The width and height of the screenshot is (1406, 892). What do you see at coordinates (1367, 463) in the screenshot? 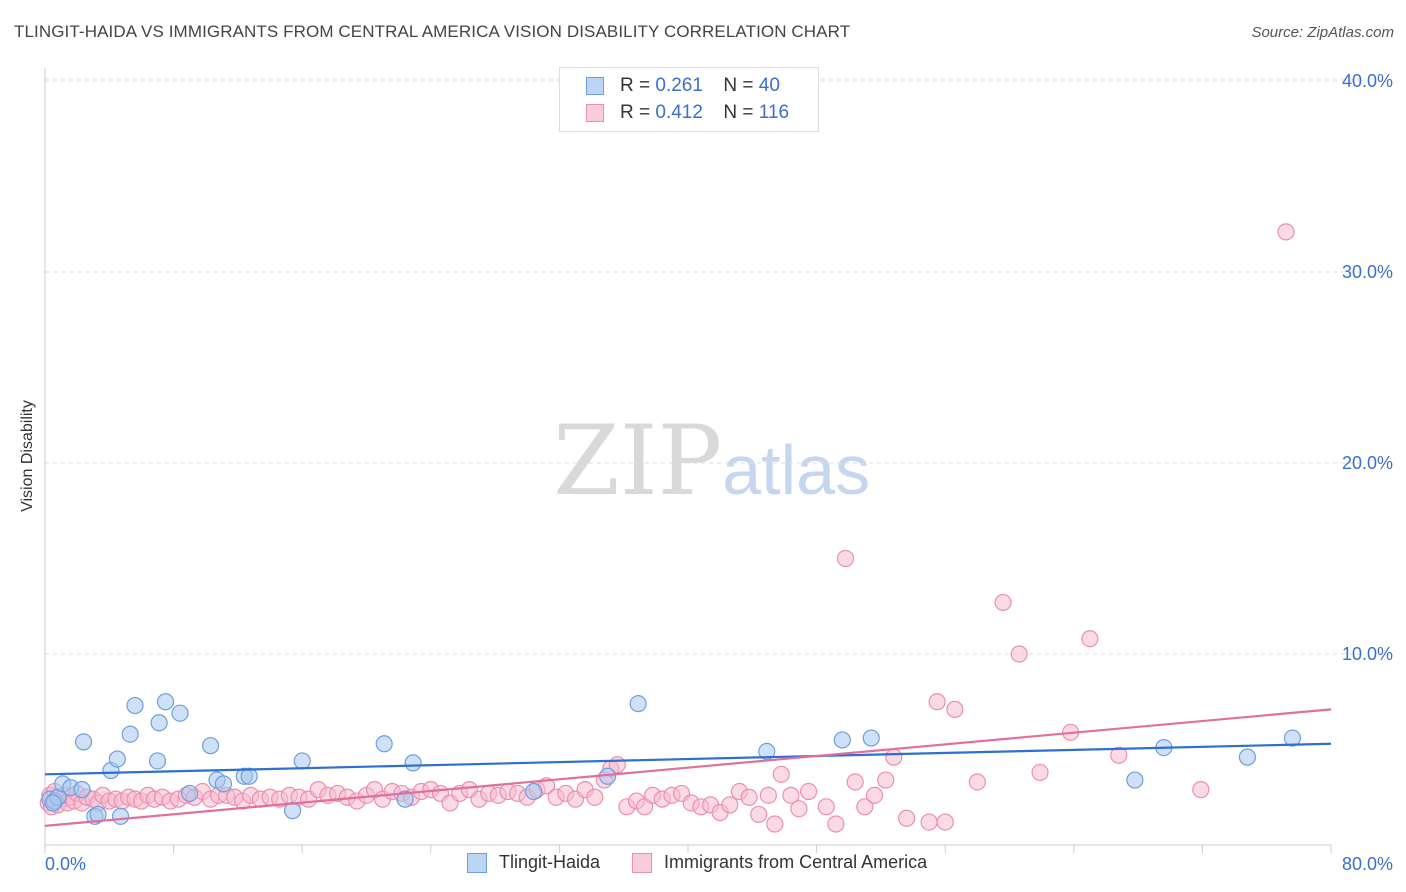
I see `y-tick-label: 20.0%` at bounding box center [1367, 463].